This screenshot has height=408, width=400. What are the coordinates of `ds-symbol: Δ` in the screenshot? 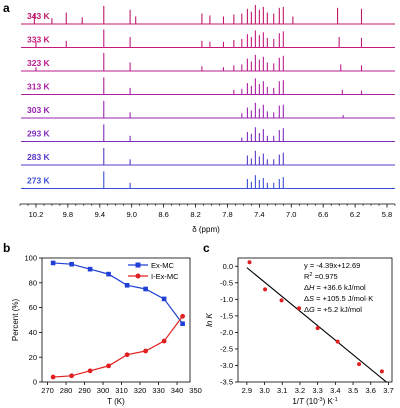 It's located at (306, 298).